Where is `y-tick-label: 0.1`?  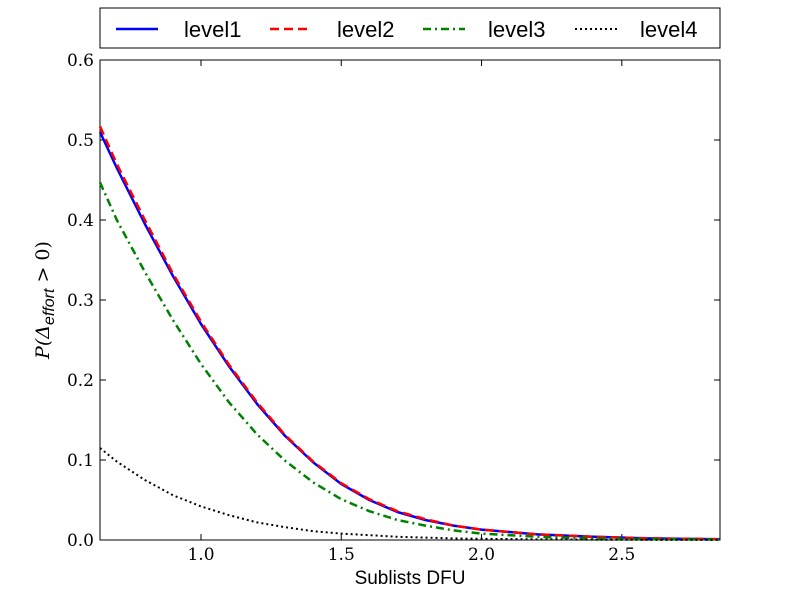
y-tick-label: 0.1 is located at coordinates (80, 461).